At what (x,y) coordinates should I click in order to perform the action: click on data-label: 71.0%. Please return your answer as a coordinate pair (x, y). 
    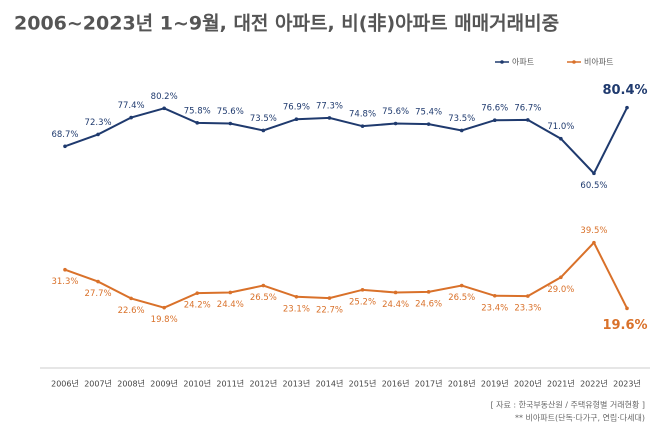
    Looking at the image, I should click on (560, 127).